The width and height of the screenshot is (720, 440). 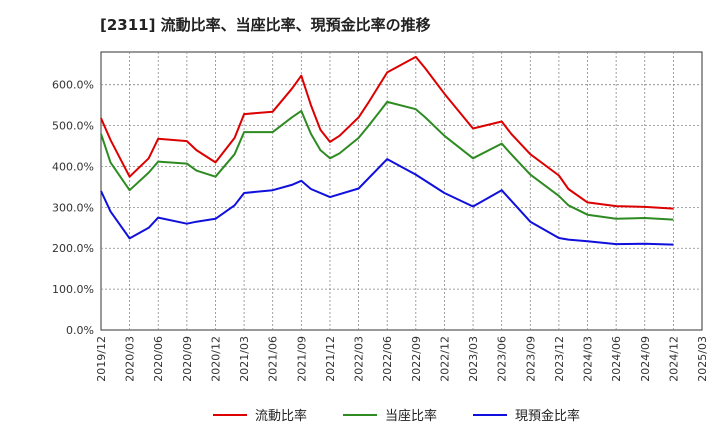 What do you see at coordinates (265, 25) in the screenshot?
I see `chart-title: [2311] 流動比率、当座比率、現預金比率の推移` at bounding box center [265, 25].